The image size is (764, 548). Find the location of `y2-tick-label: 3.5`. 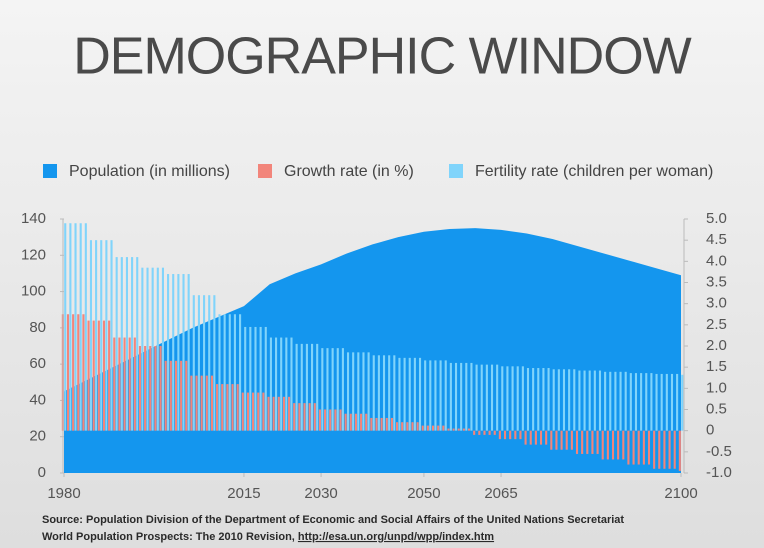

y2-tick-label: 3.5 is located at coordinates (716, 281).